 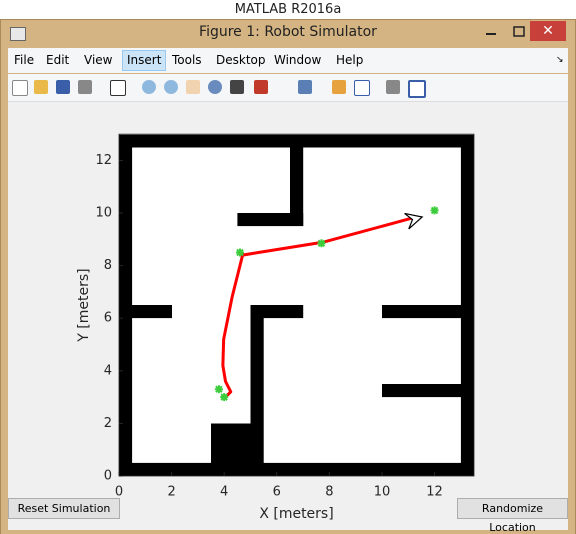 What do you see at coordinates (491, 32) in the screenshot?
I see `minimize-button` at bounding box center [491, 32].